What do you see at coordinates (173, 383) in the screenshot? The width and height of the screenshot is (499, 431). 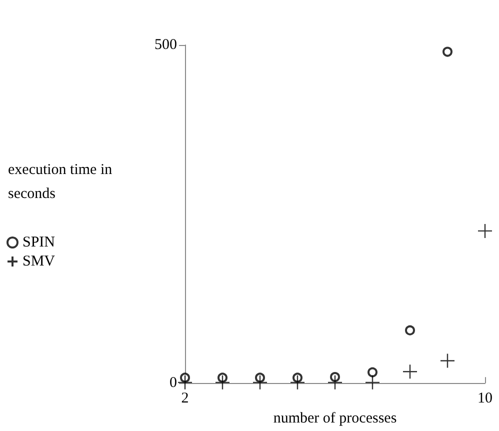 I see `y-tick-label: 0` at bounding box center [173, 383].